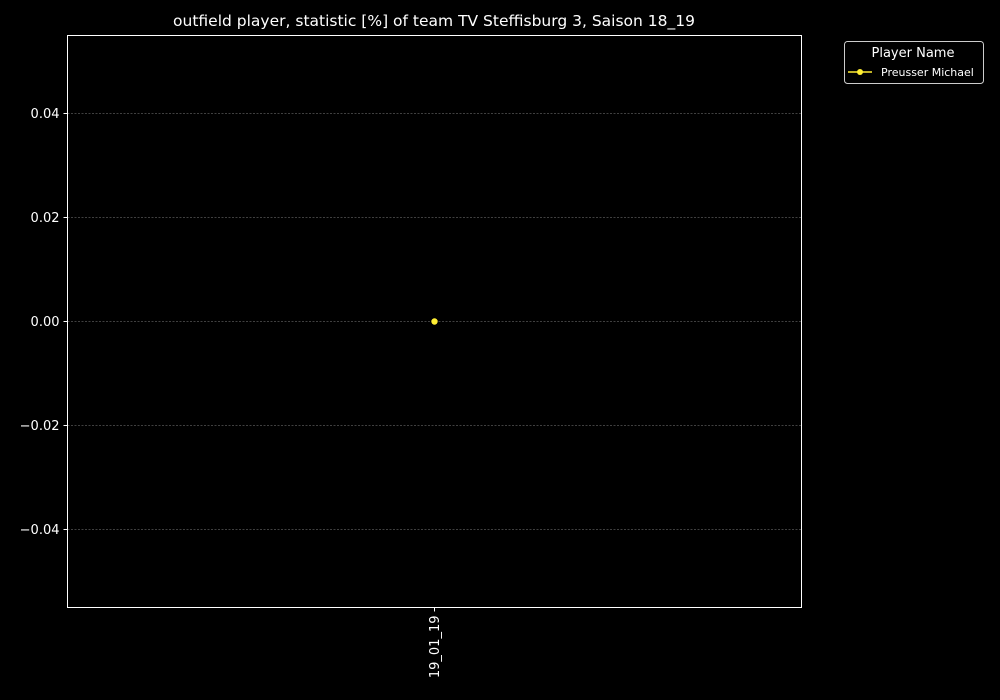  I want to click on y-axis: −0.04 −0.02 0.00 0.02 0.04, so click(44, 322).